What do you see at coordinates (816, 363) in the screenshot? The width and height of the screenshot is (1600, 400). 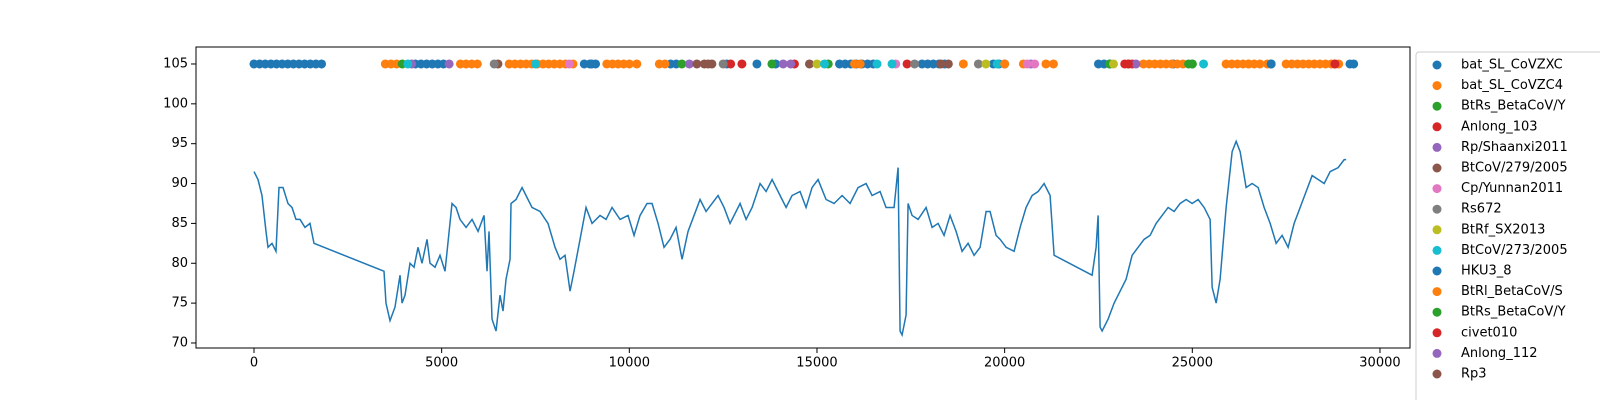 I see `x-tick-label: 15000` at bounding box center [816, 363].